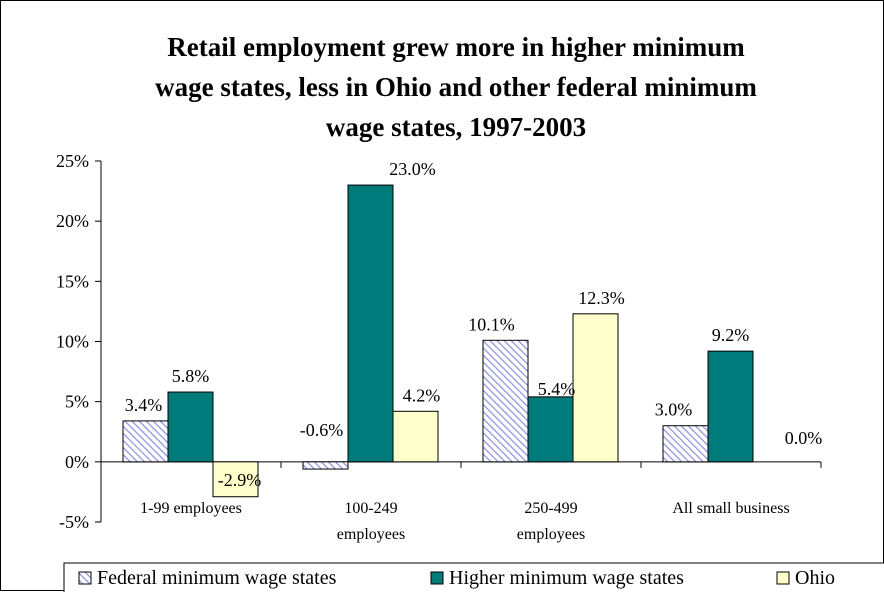 Image resolution: width=884 pixels, height=592 pixels. Describe the element at coordinates (491, 324) in the screenshot. I see `data-label: 10.1%` at that location.